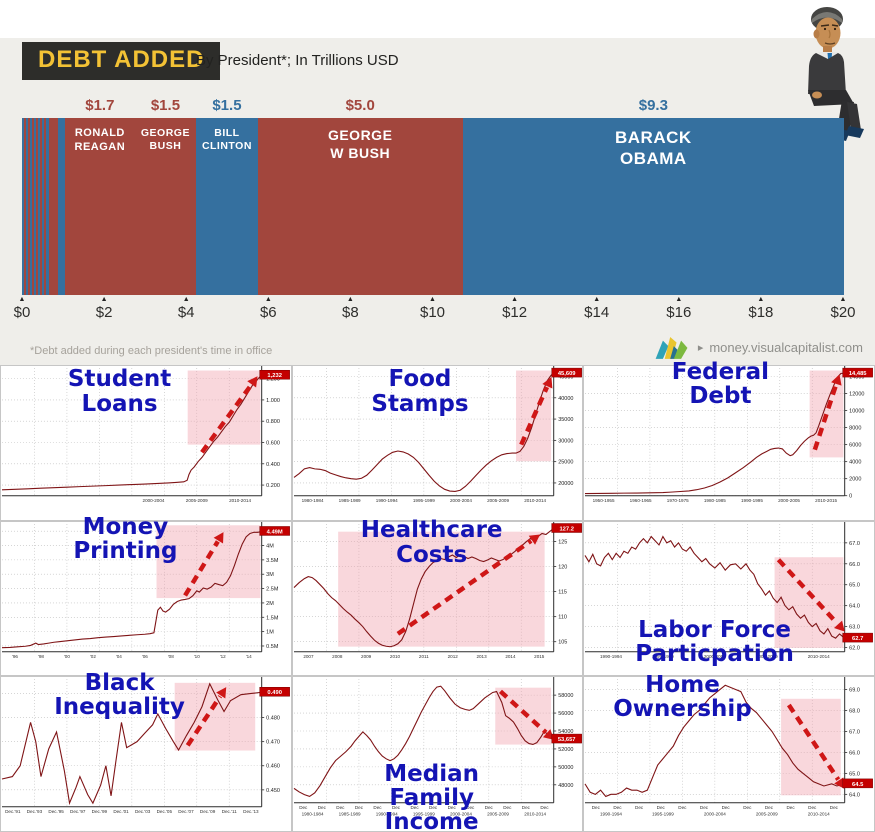 Image resolution: width=875 pixels, height=832 pixels. What do you see at coordinates (165, 140) in the screenshot?
I see `president-name: GEORGE BUSH` at bounding box center [165, 140].